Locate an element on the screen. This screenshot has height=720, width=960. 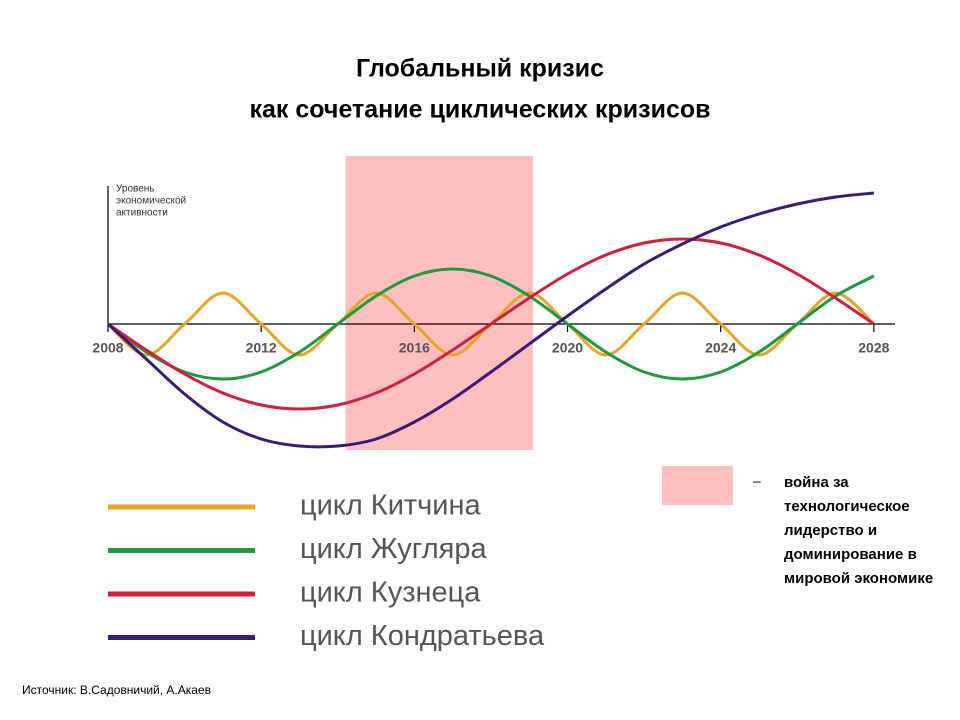
highlight-band is located at coordinates (439, 303).